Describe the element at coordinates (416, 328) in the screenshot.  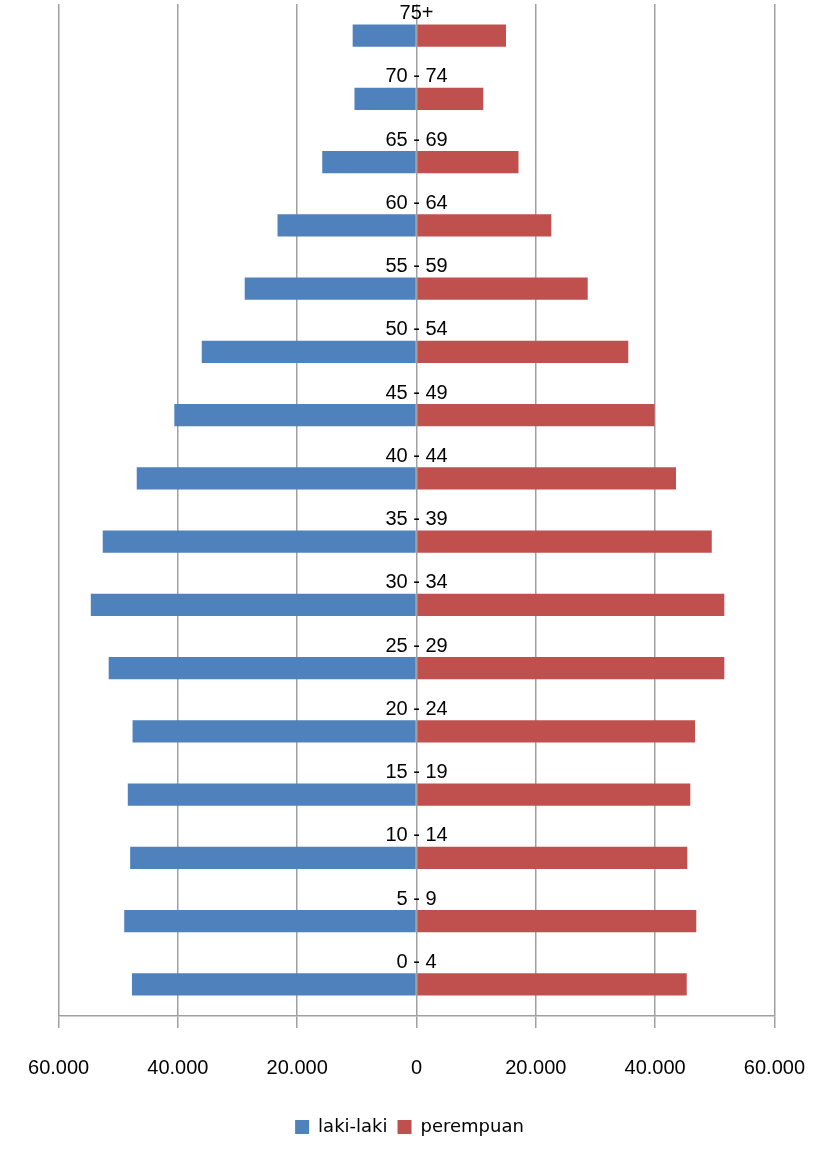
I see `y-tick-label: 50 - 54` at that location.